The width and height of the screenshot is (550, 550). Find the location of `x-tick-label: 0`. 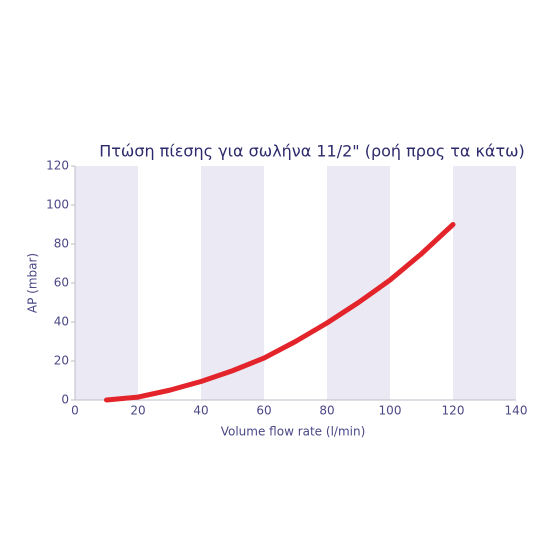

x-tick-label: 0 is located at coordinates (75, 411).